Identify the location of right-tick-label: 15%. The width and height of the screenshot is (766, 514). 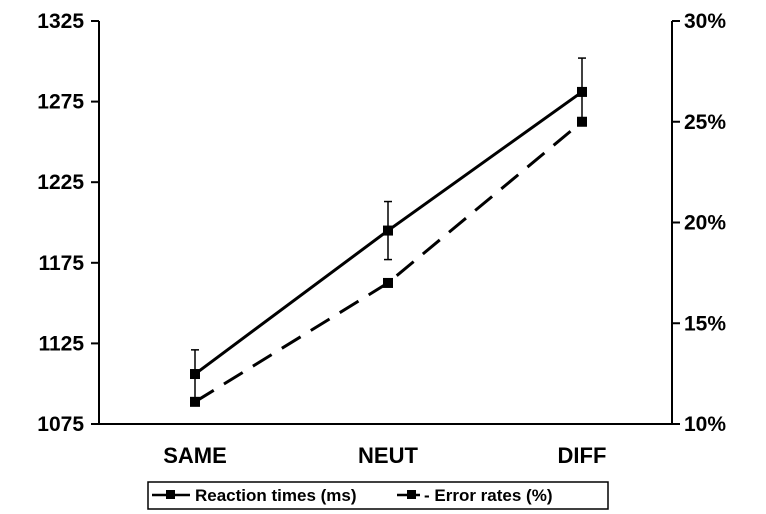
(705, 323).